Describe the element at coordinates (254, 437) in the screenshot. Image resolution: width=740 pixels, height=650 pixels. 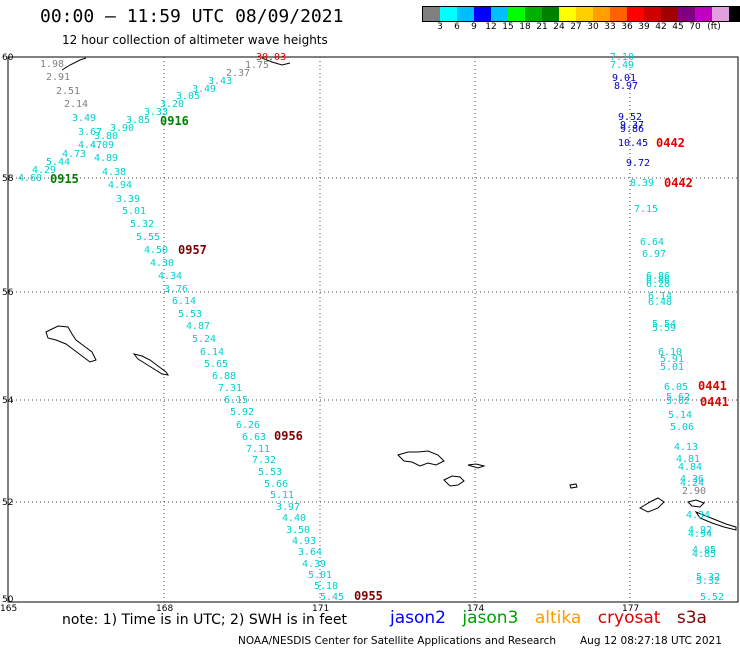
I see `swh-label: 6.63` at that location.